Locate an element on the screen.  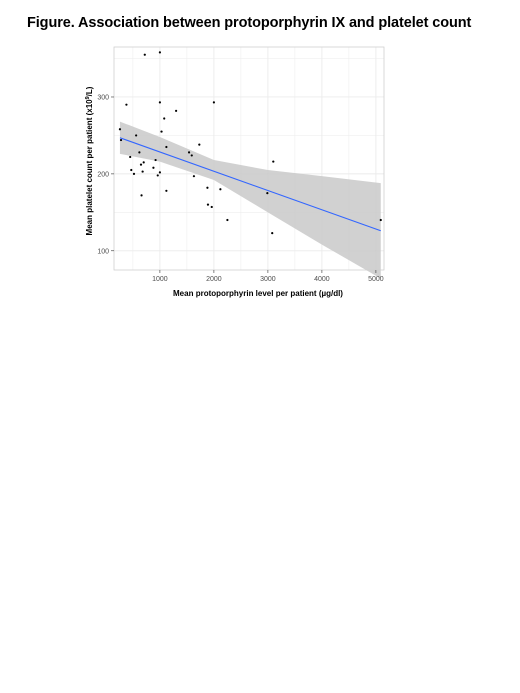
y-axis-ticks: 100 200 300 is located at coordinates (105, 174).